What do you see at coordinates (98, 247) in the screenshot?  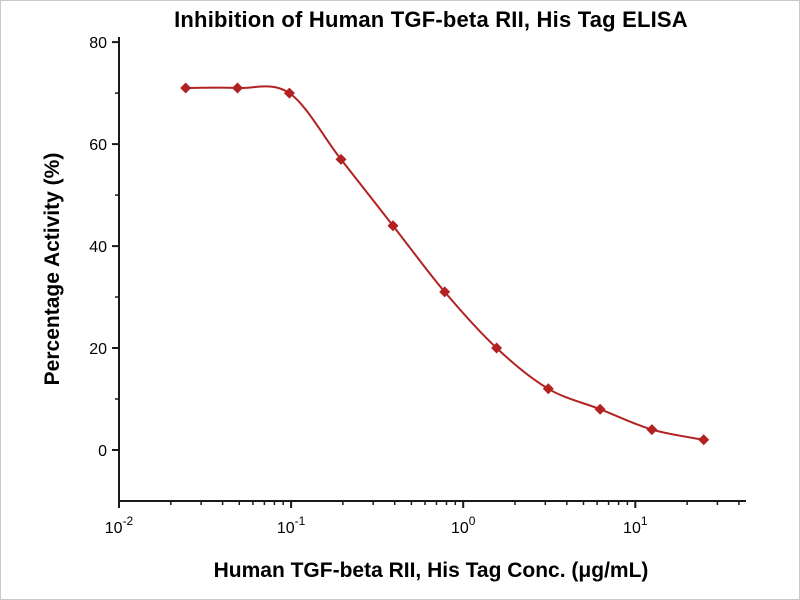 I see `y-tick-label: 40` at bounding box center [98, 247].